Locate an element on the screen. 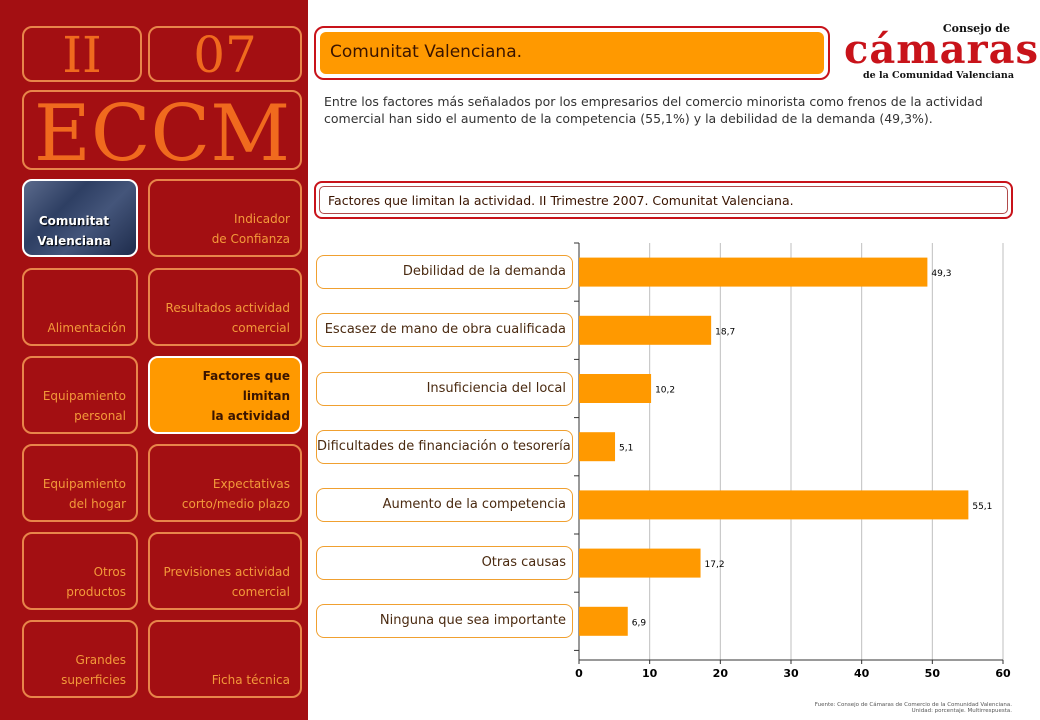  nav-resultados-actividad: Resultados actividad comercial is located at coordinates (225, 307).